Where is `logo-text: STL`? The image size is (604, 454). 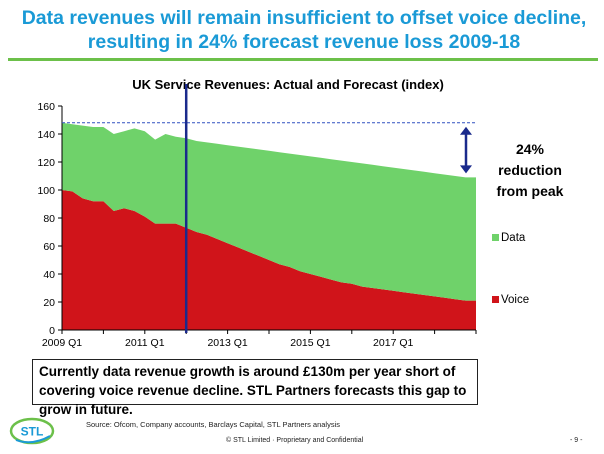
logo-text: STL is located at coordinates (32, 432).